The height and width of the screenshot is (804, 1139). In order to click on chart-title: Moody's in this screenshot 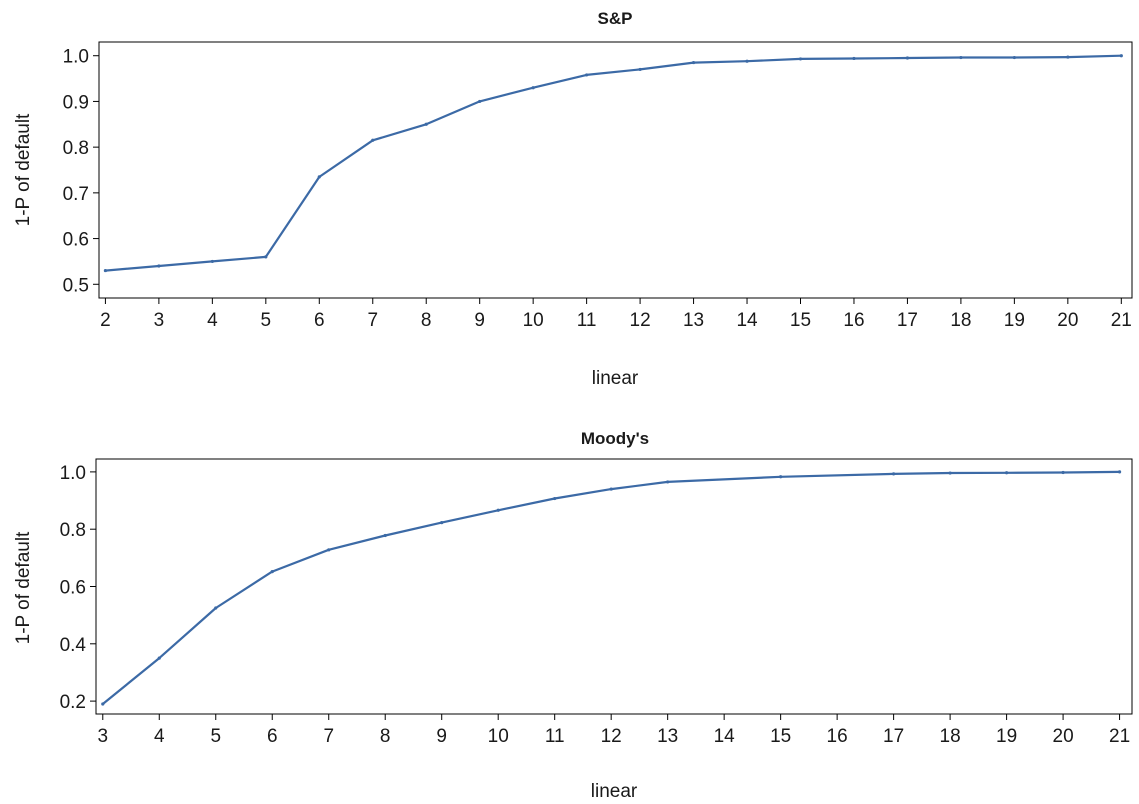, I will do `click(615, 438)`.